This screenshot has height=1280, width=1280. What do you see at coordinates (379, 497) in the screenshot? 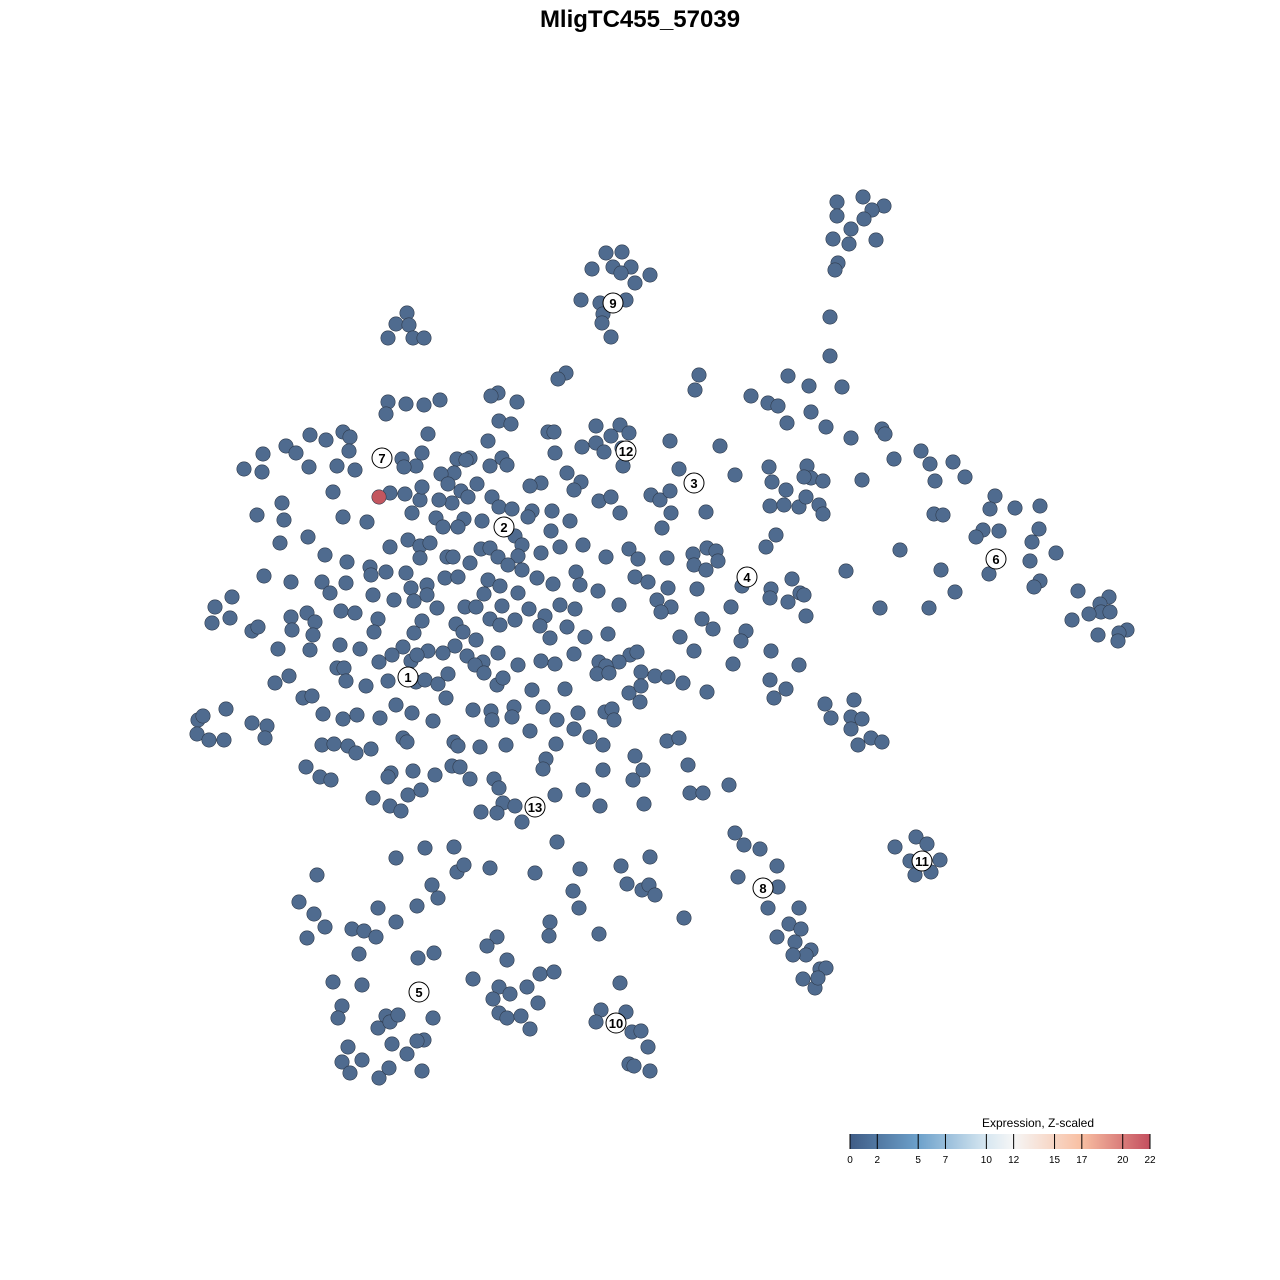
I see `cell-point-high-expression` at bounding box center [379, 497].